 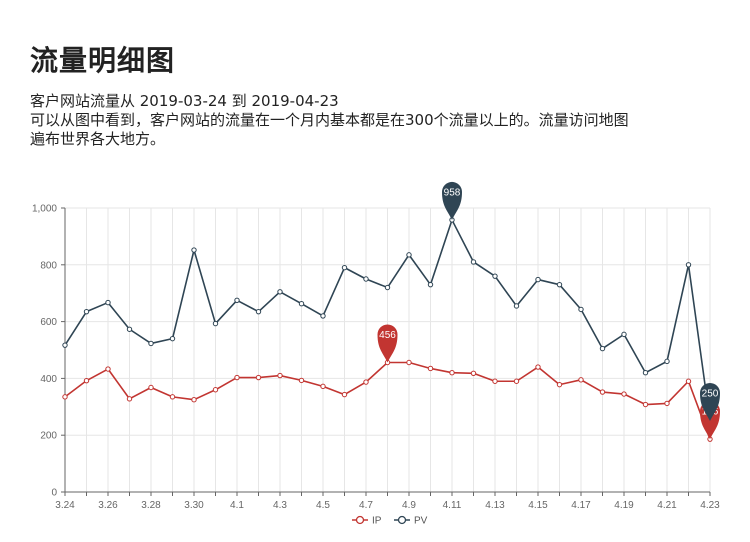 What do you see at coordinates (452, 505) in the screenshot?
I see `x-tick-label: 4.11` at bounding box center [452, 505].